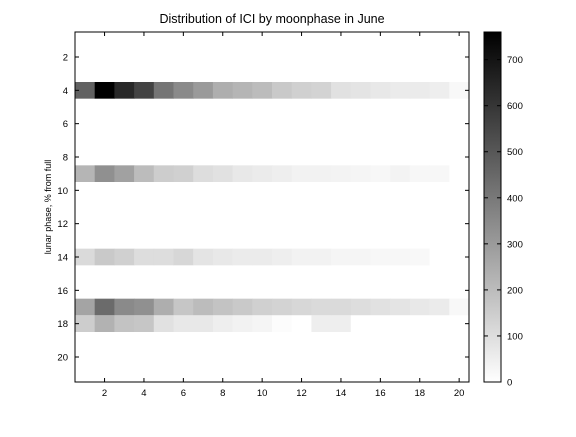  What do you see at coordinates (492, 207) in the screenshot?
I see `colorbar` at bounding box center [492, 207].